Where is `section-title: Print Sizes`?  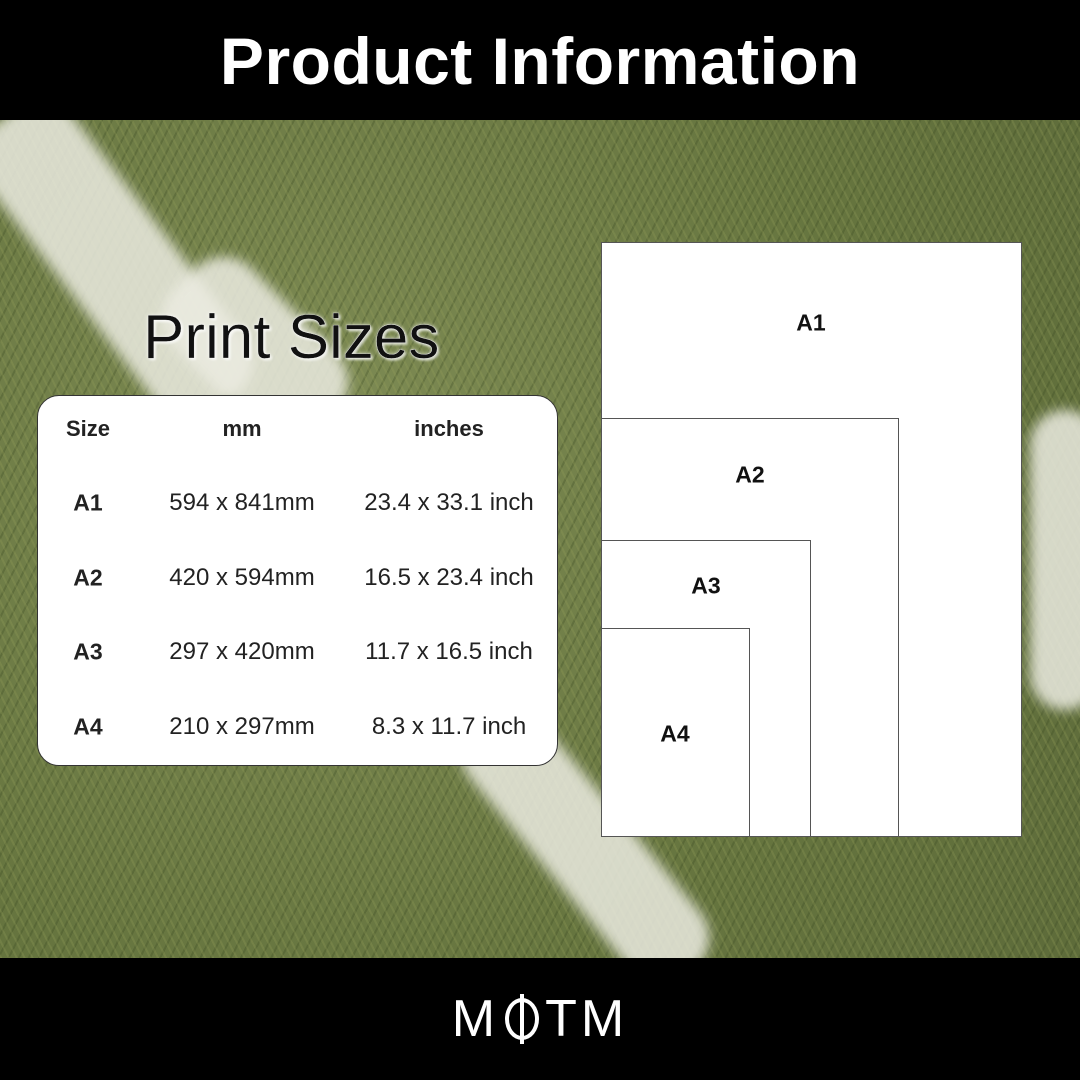
section-title: Print Sizes is located at coordinates (291, 337).